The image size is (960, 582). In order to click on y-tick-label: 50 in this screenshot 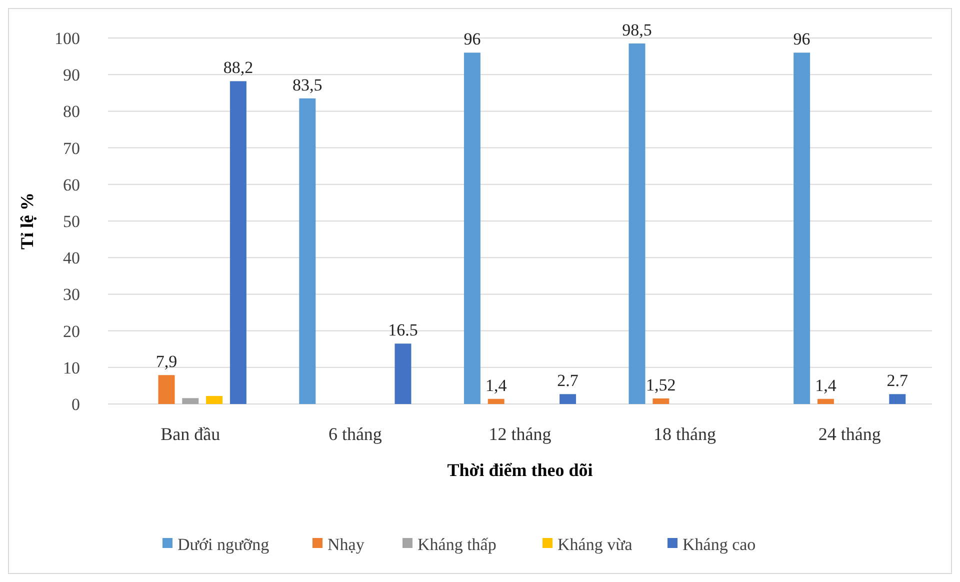, I will do `click(71, 221)`.